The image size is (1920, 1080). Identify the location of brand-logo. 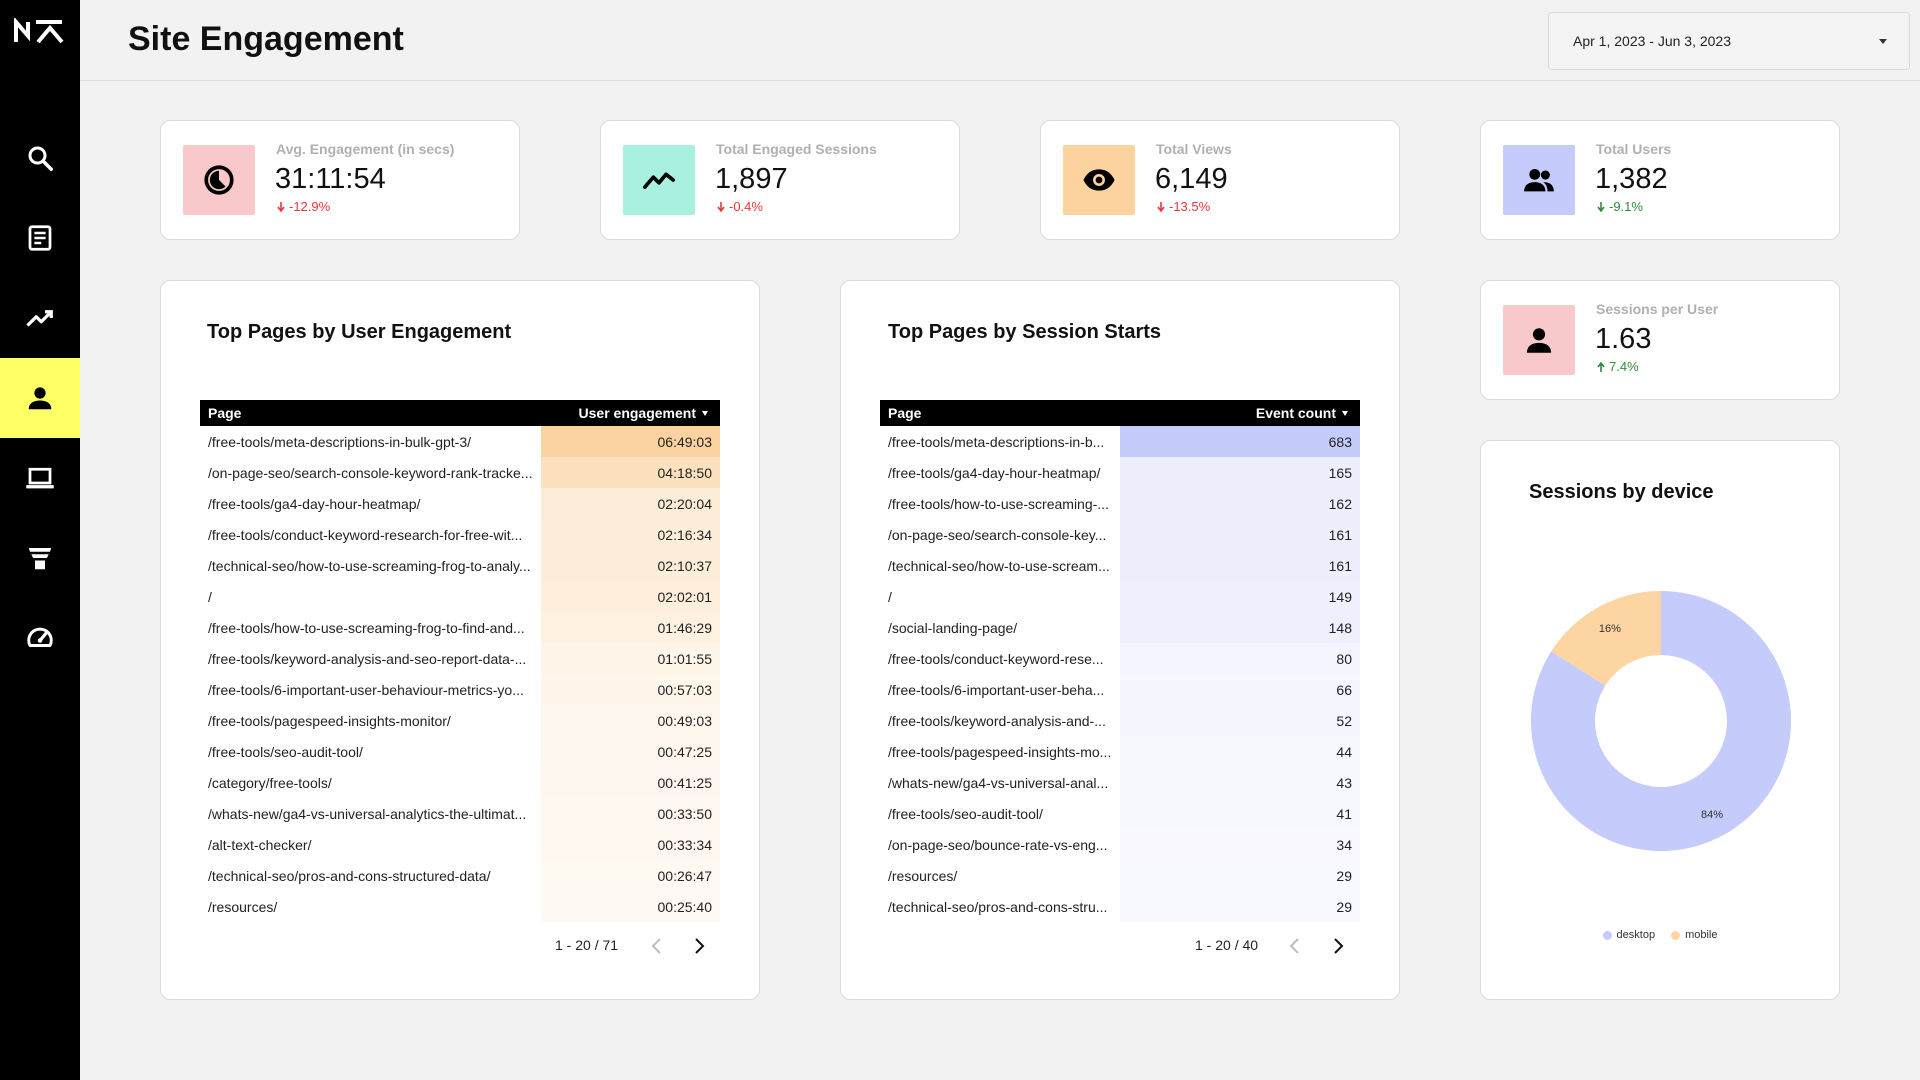
(39, 31).